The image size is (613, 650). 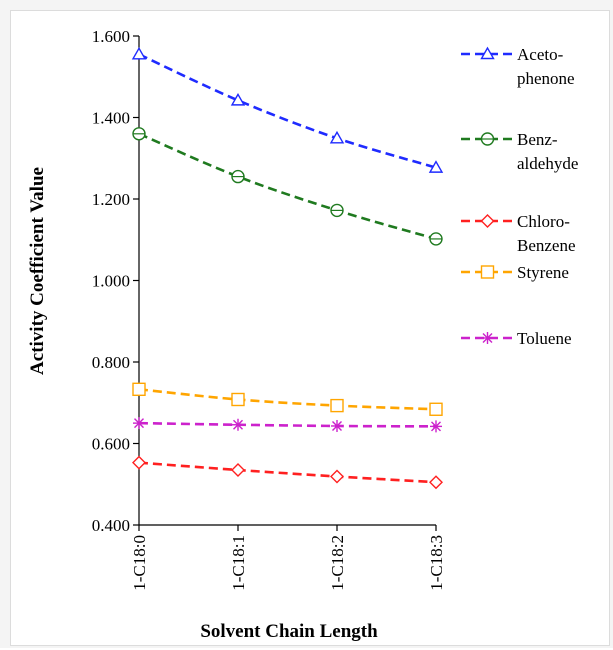 What do you see at coordinates (337, 563) in the screenshot?
I see `x-tick-label: 1-C18:2` at bounding box center [337, 563].